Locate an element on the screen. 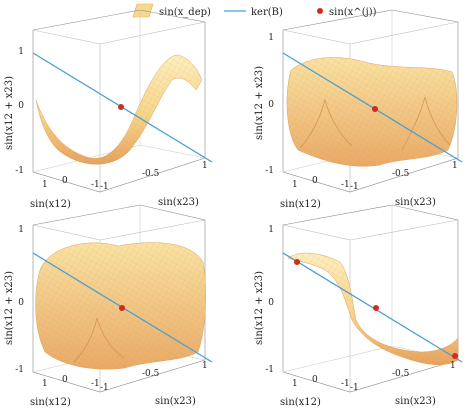 Image resolution: width=474 pixels, height=410 pixels. surface is located at coordinates (373, 308).